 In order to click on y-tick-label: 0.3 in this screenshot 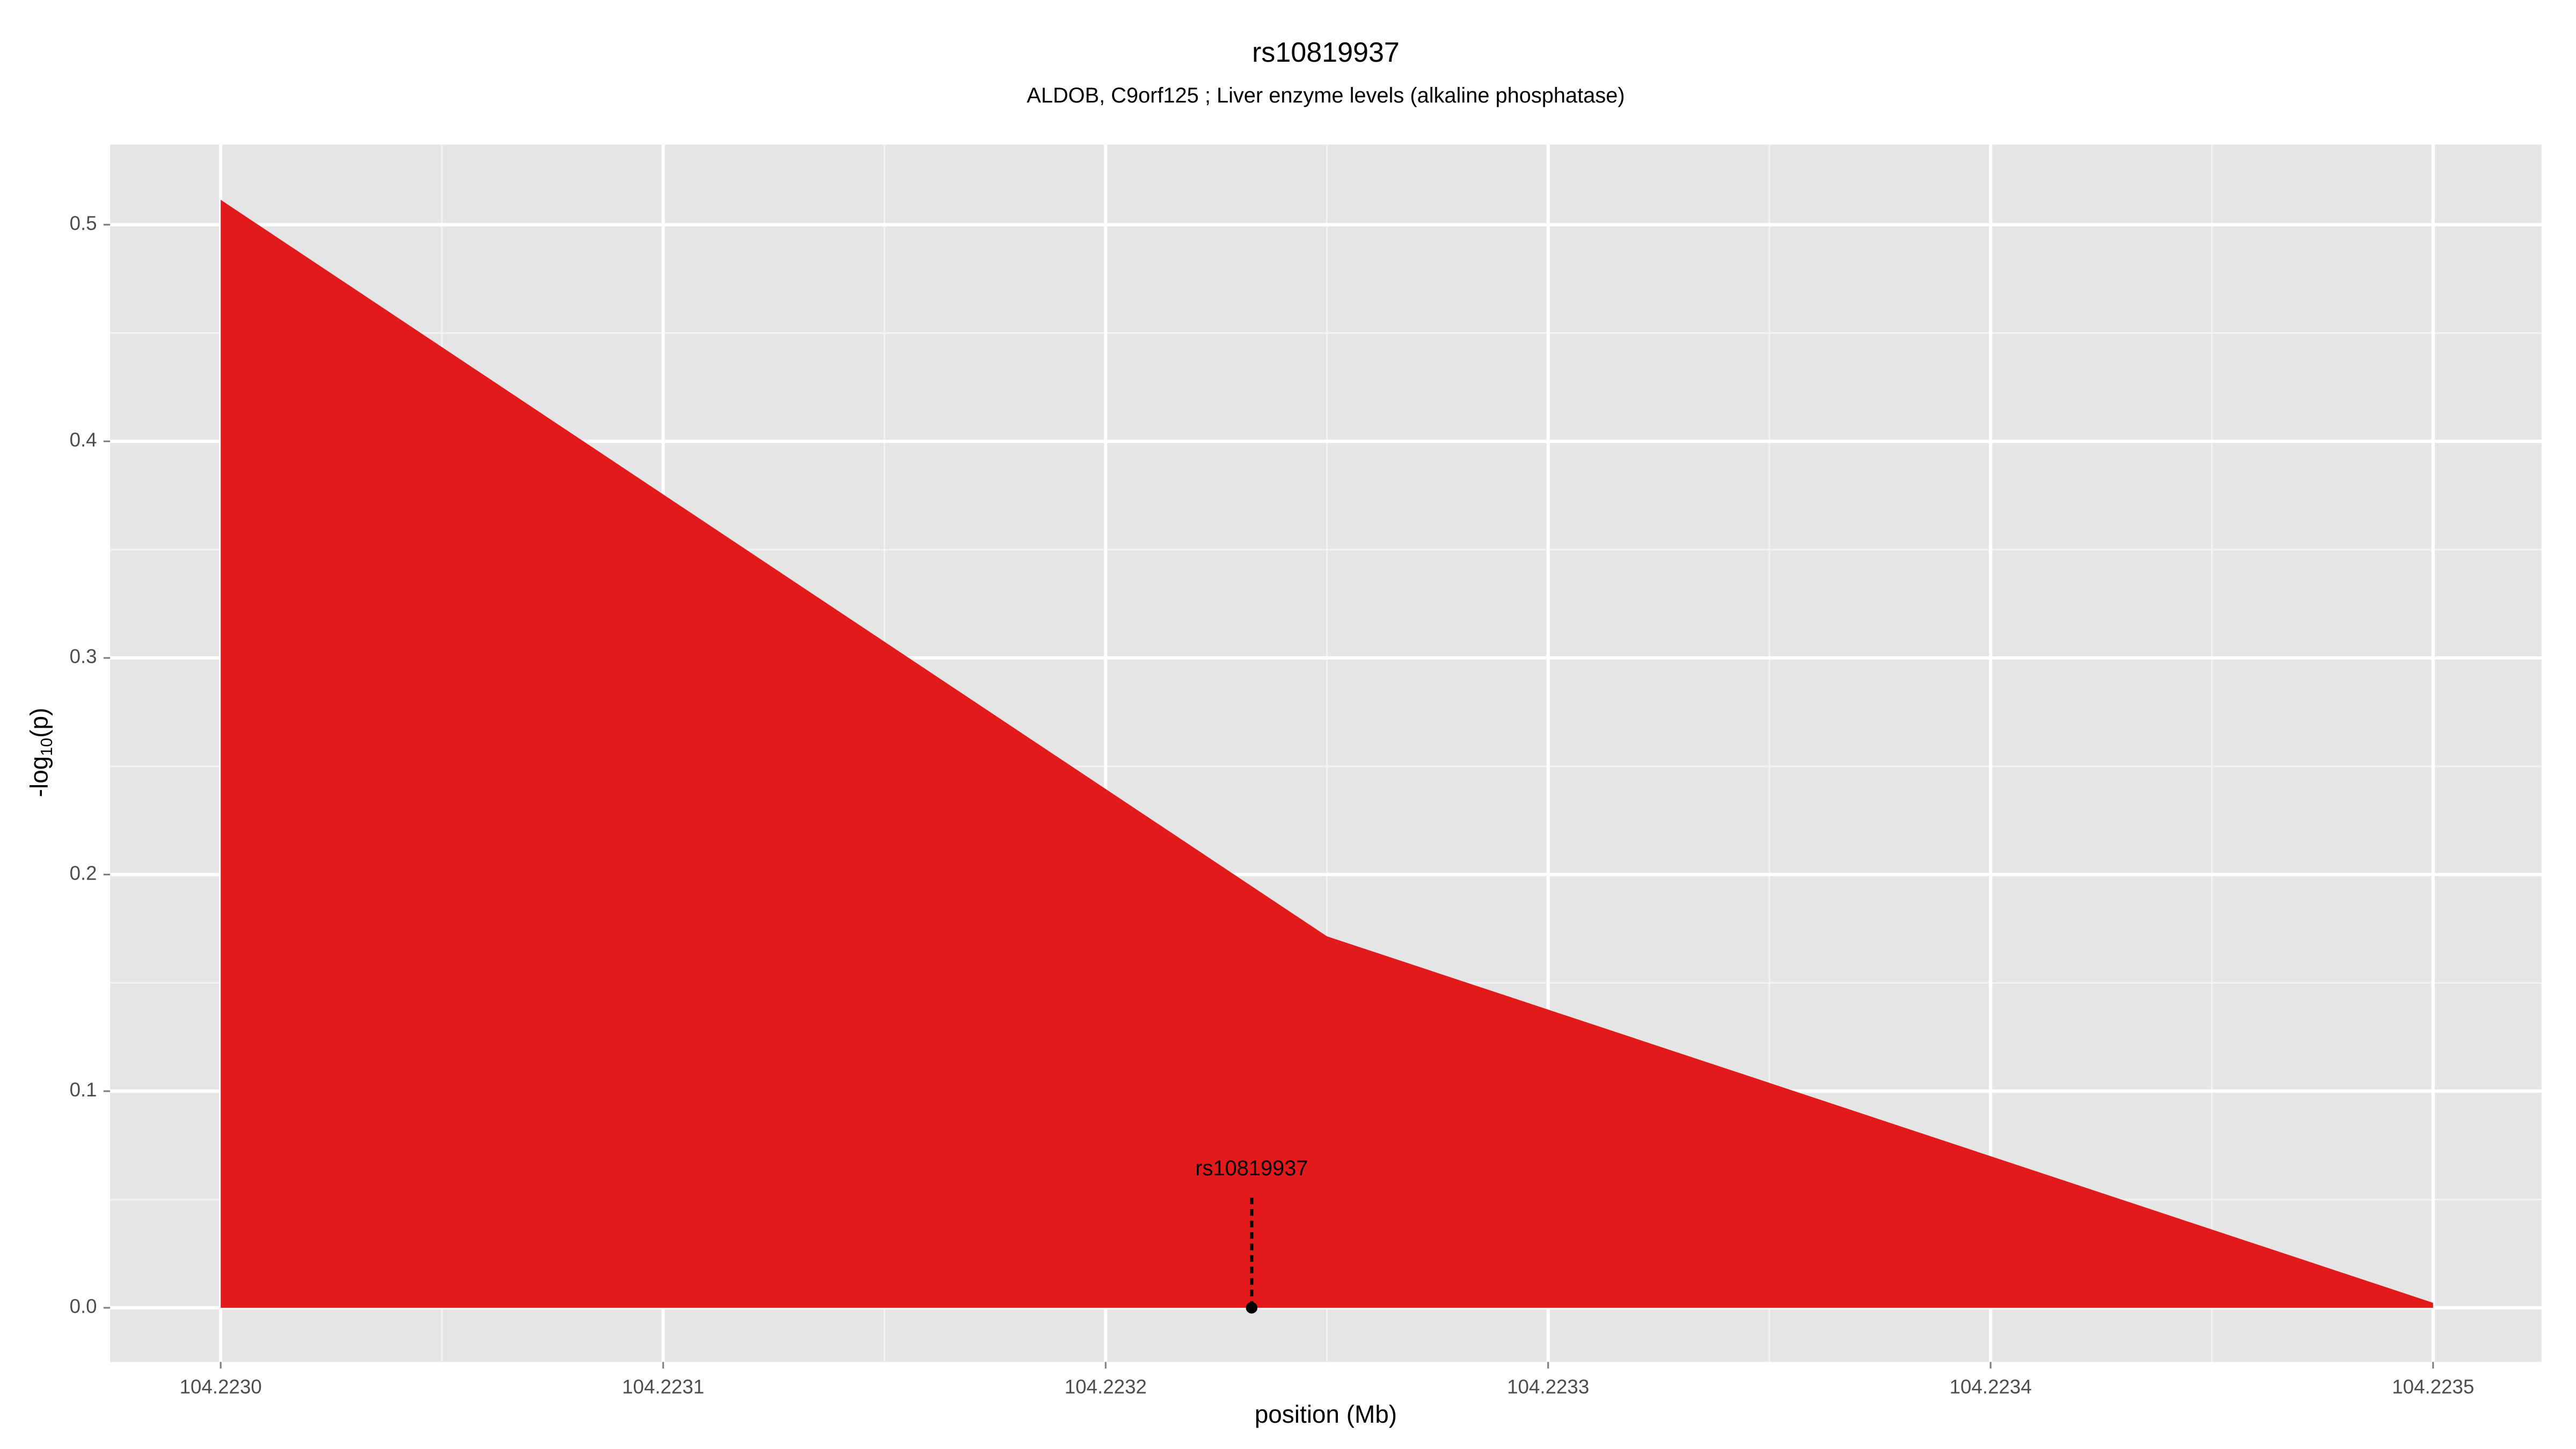, I will do `click(83, 657)`.